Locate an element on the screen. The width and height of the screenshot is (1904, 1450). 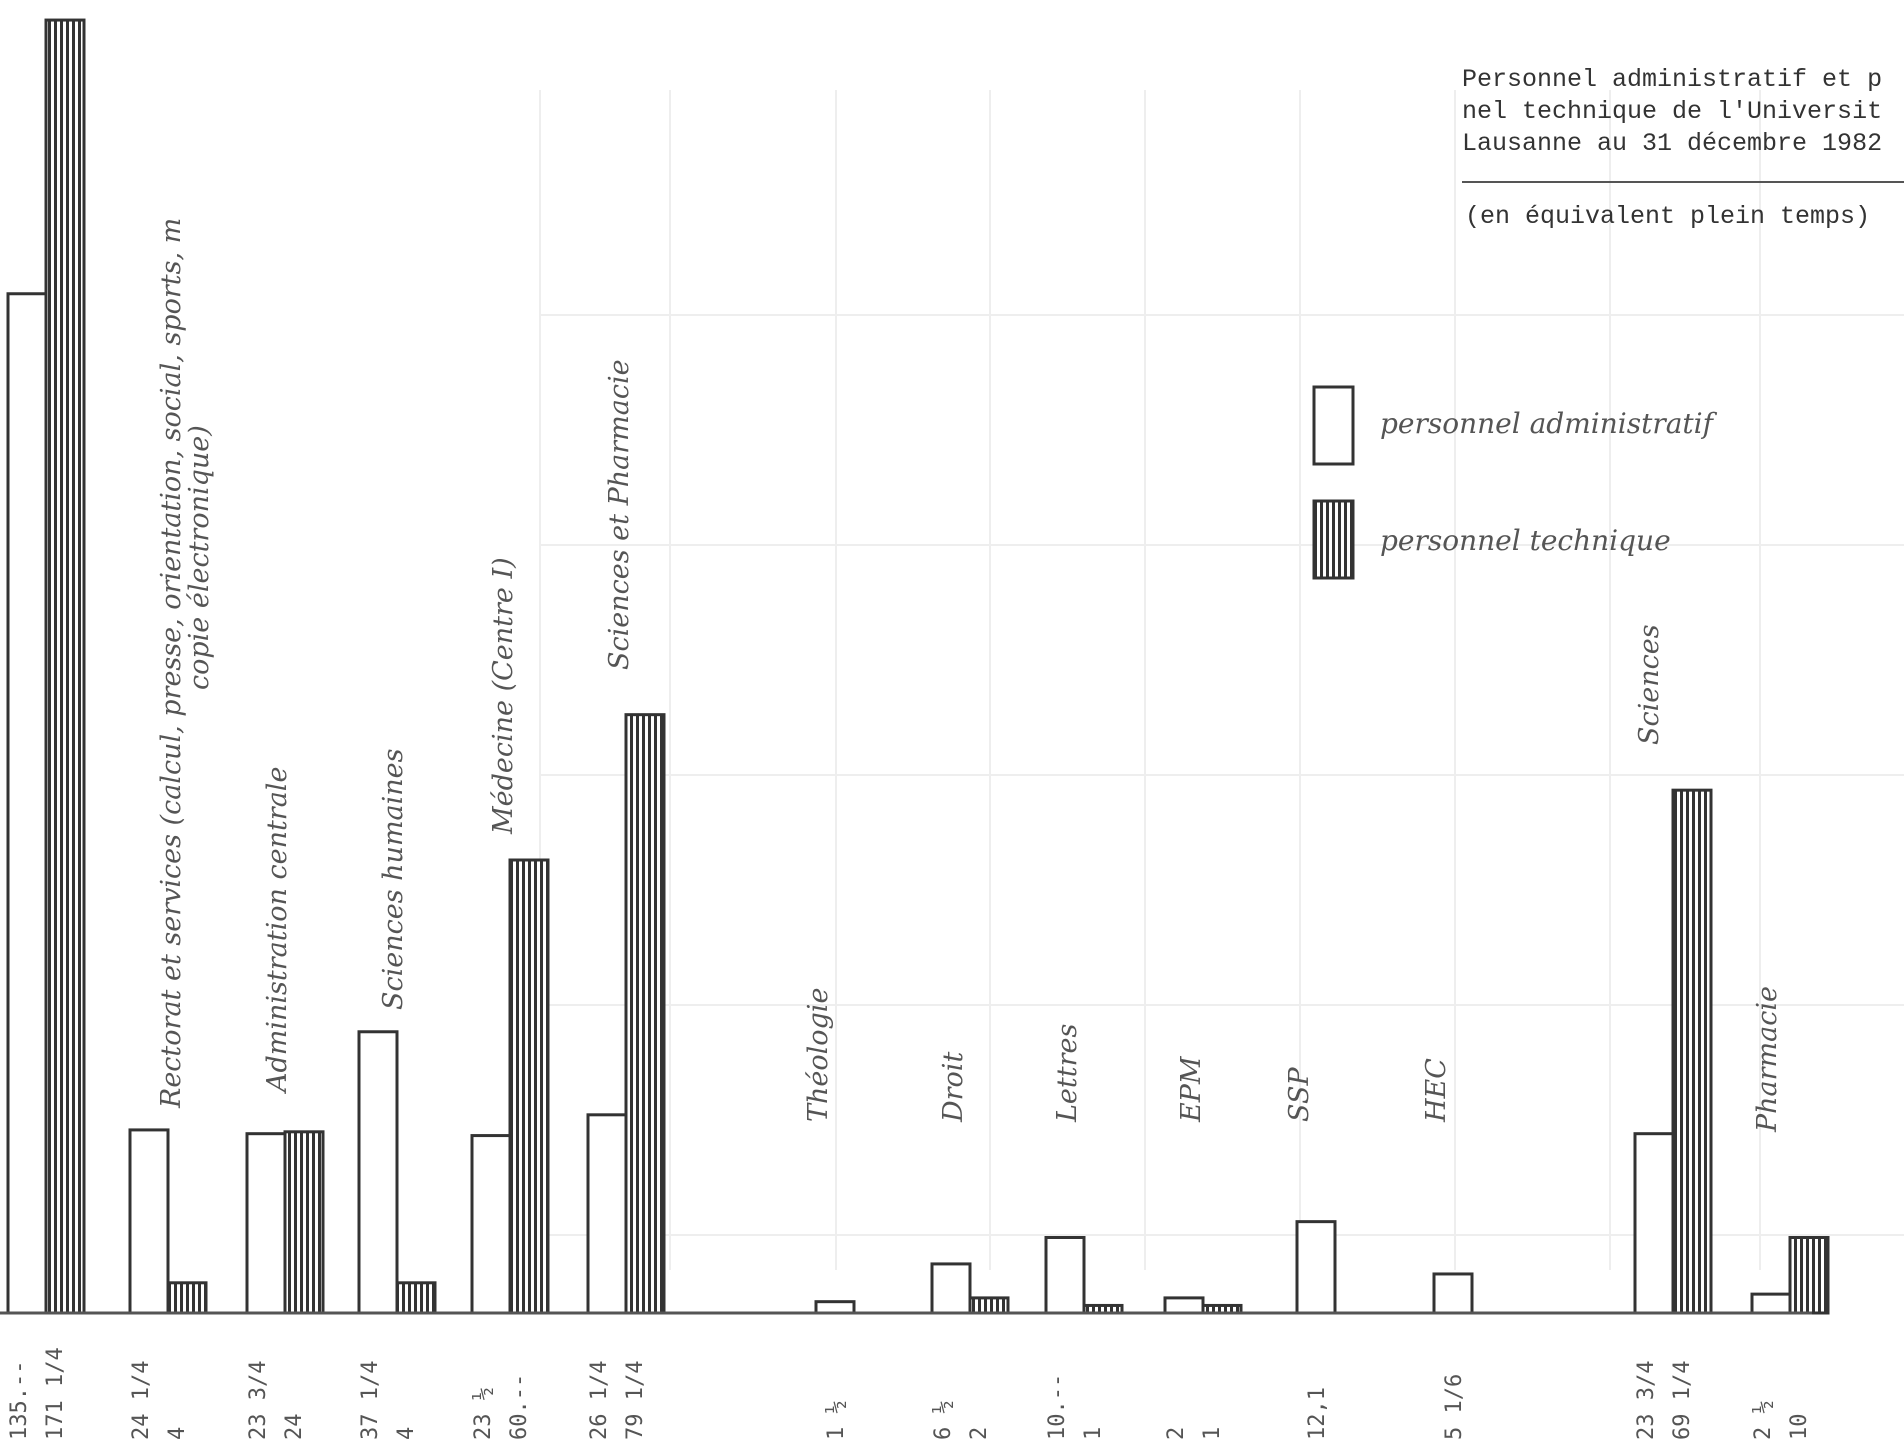
value-label-tech: 171 1/4 is located at coordinates (55, 1393).